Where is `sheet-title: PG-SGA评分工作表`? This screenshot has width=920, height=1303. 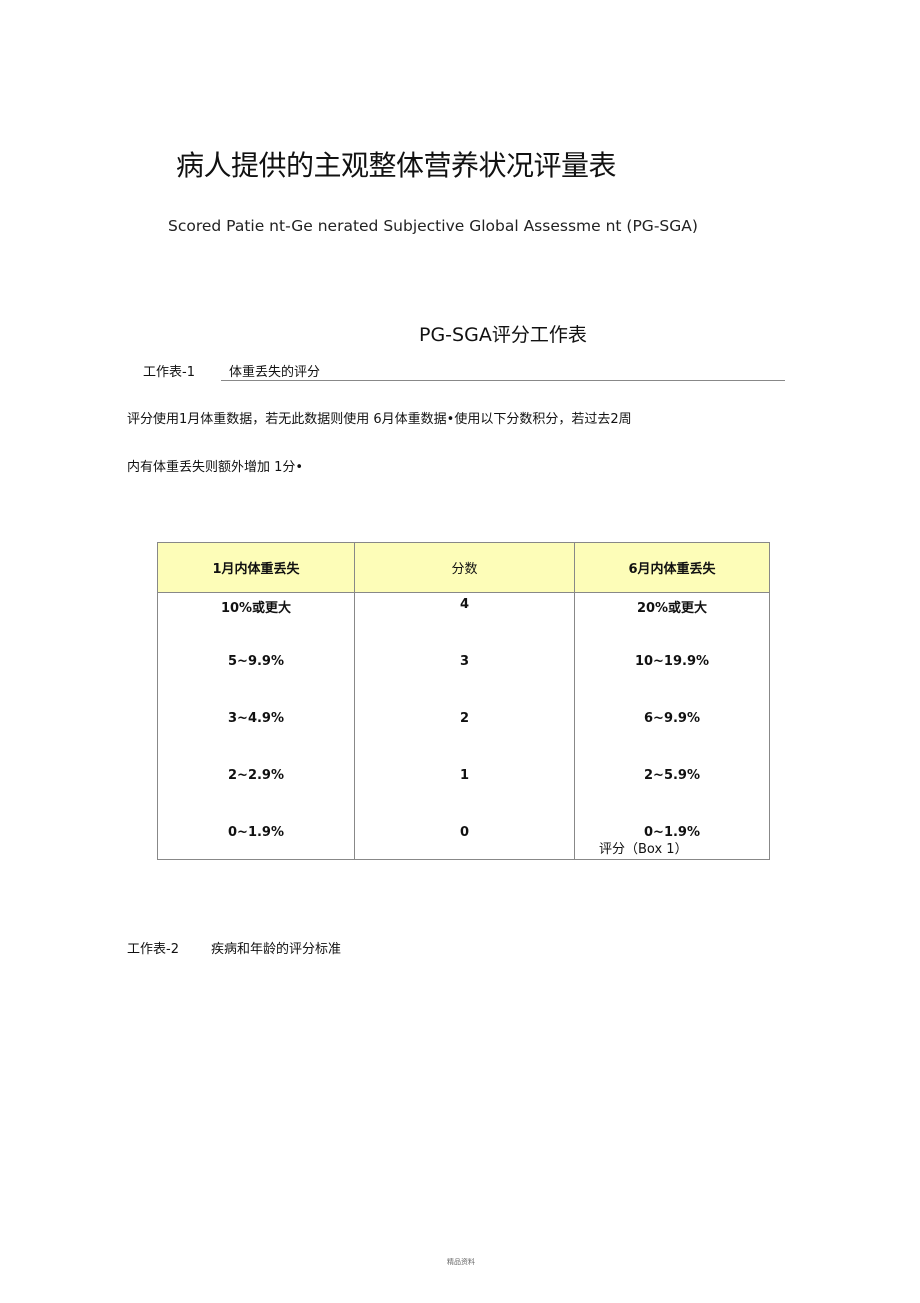 sheet-title: PG-SGA评分工作表 is located at coordinates (503, 335).